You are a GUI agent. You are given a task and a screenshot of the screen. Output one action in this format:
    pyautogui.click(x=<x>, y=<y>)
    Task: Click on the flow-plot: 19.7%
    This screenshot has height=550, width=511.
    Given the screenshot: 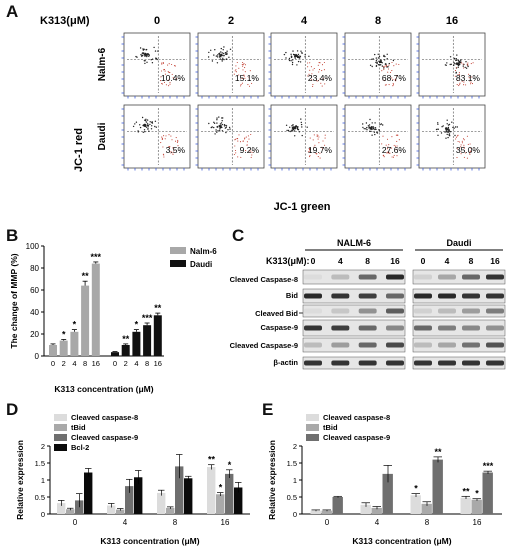 What is the action you would take?
    pyautogui.click(x=303, y=137)
    